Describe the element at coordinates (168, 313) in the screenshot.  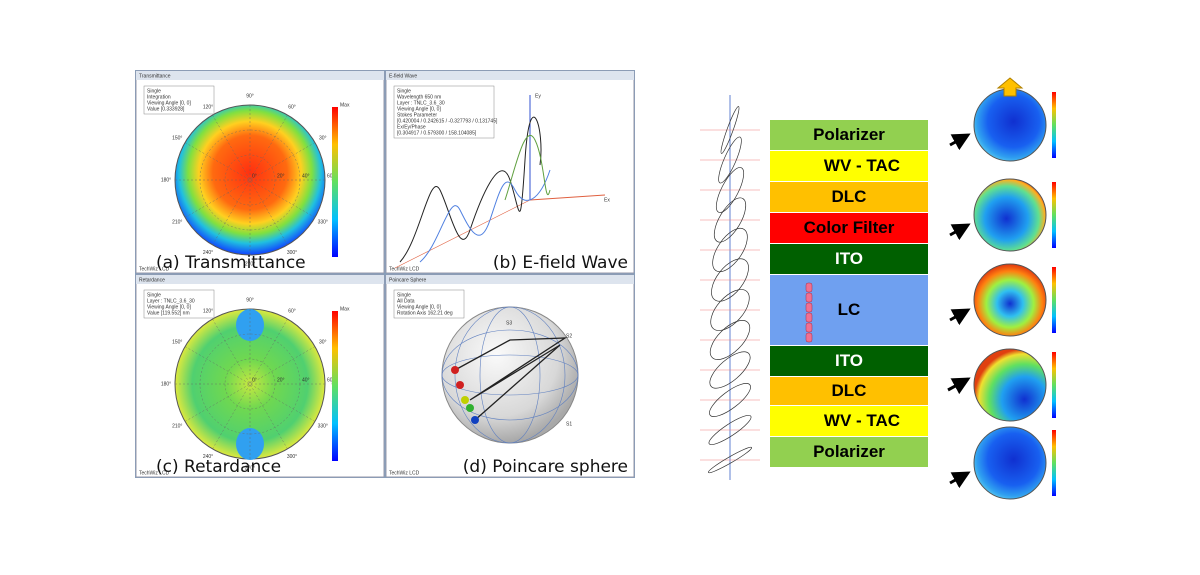
I see `info-line: Value [119.552] nm` at that location.